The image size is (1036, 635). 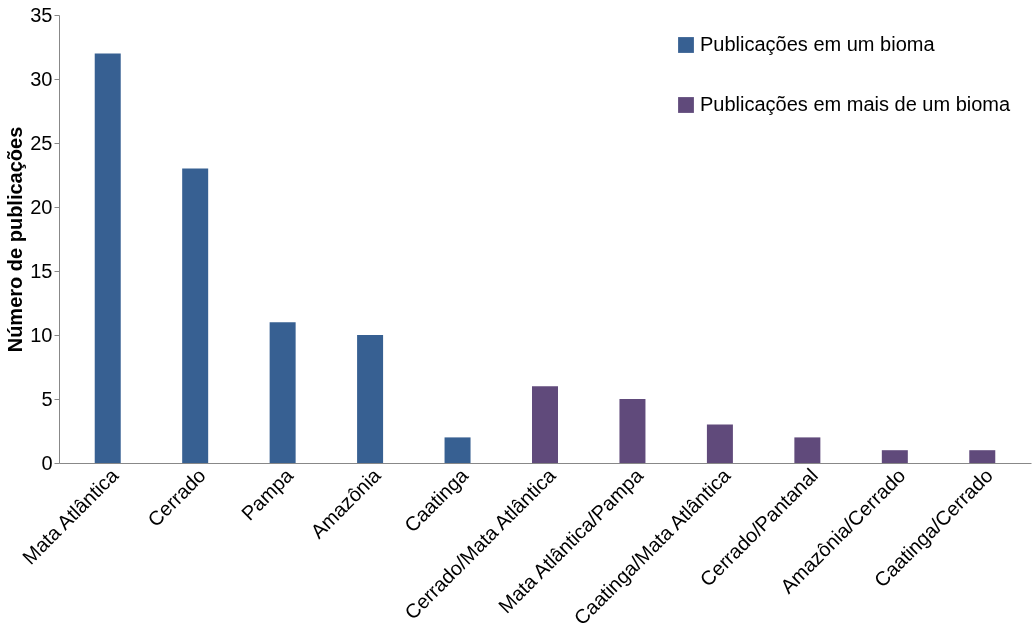 I want to click on y-tick-label: 10, so click(x=41, y=334).